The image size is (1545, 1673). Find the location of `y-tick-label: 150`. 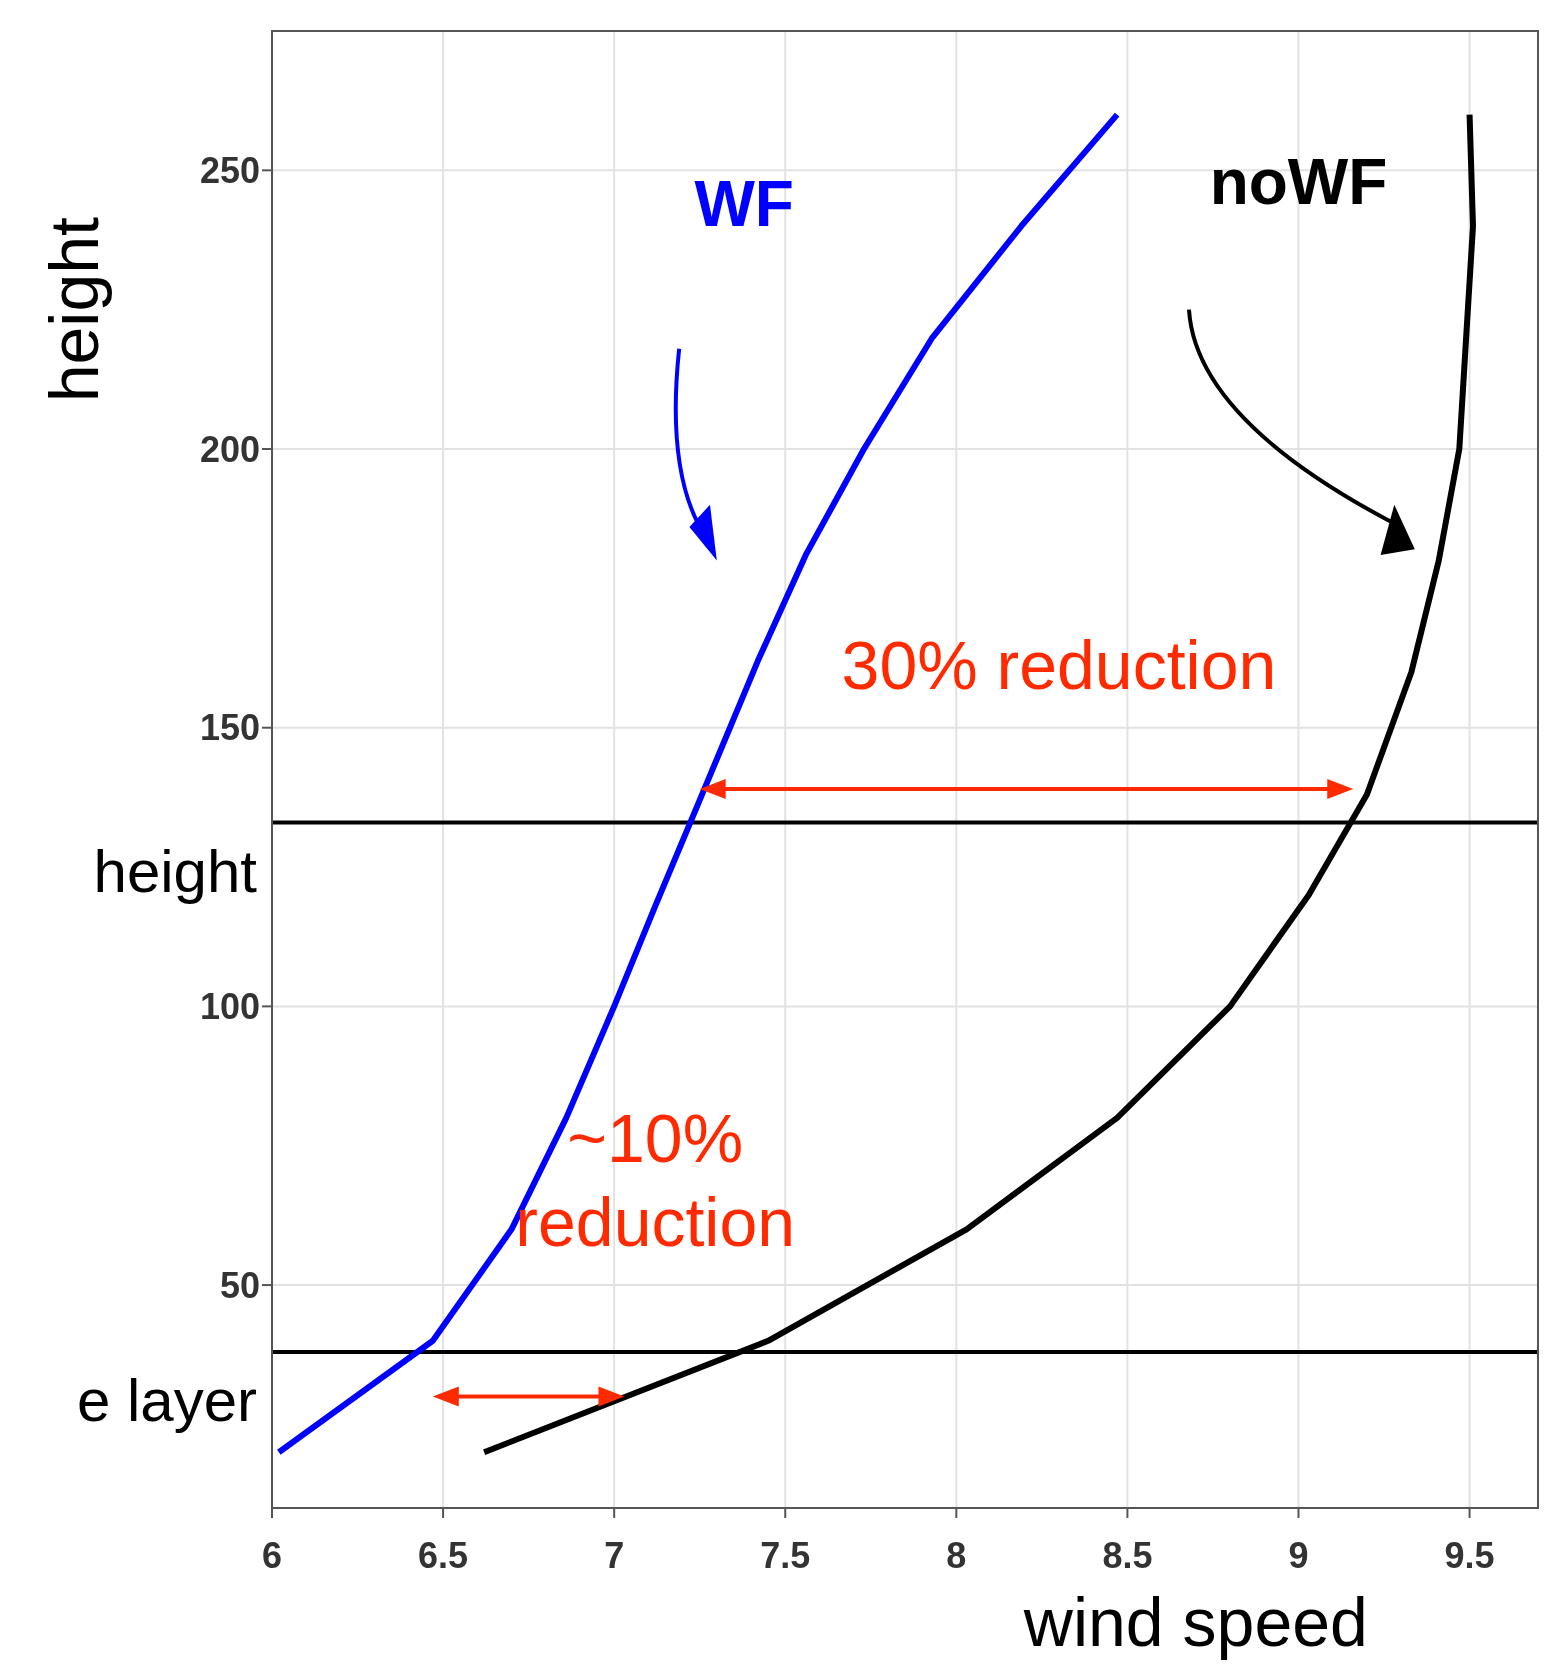

y-tick-label: 150 is located at coordinates (229, 728).